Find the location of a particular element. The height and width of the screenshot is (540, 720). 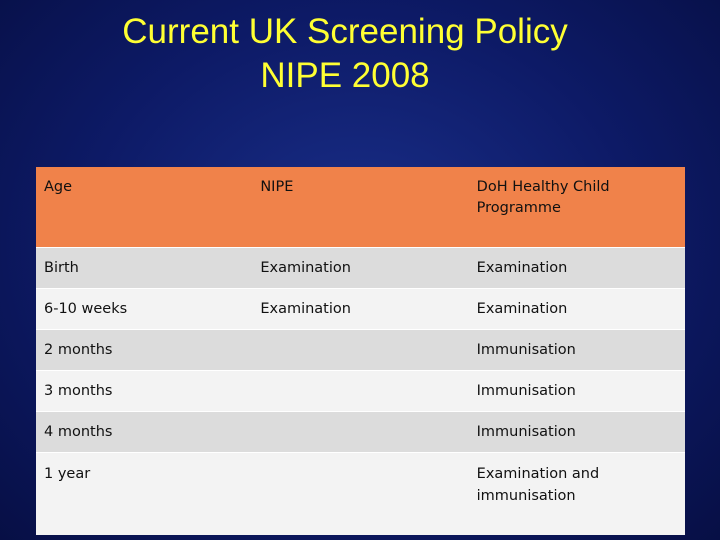

header-doh: DoH Healthy Child Programme is located at coordinates (576, 207).